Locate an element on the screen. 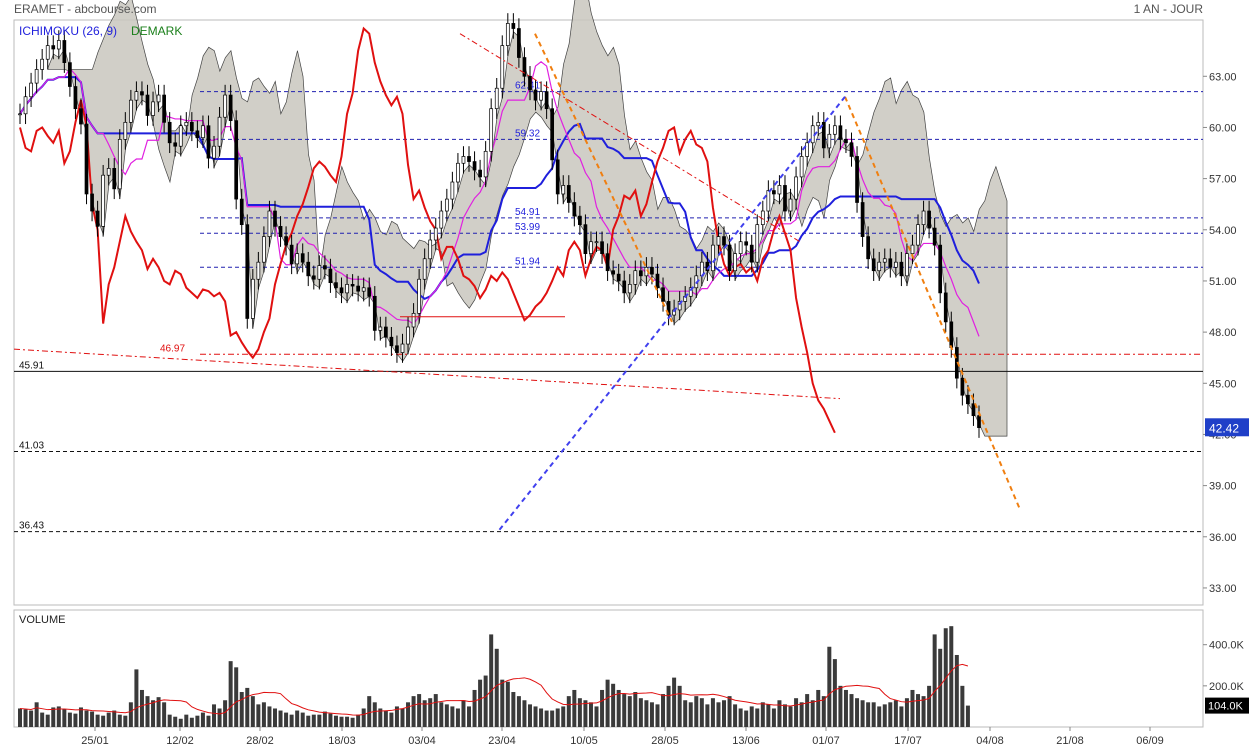 The image size is (1253, 751). legend-demark: DEMARK is located at coordinates (156, 31).